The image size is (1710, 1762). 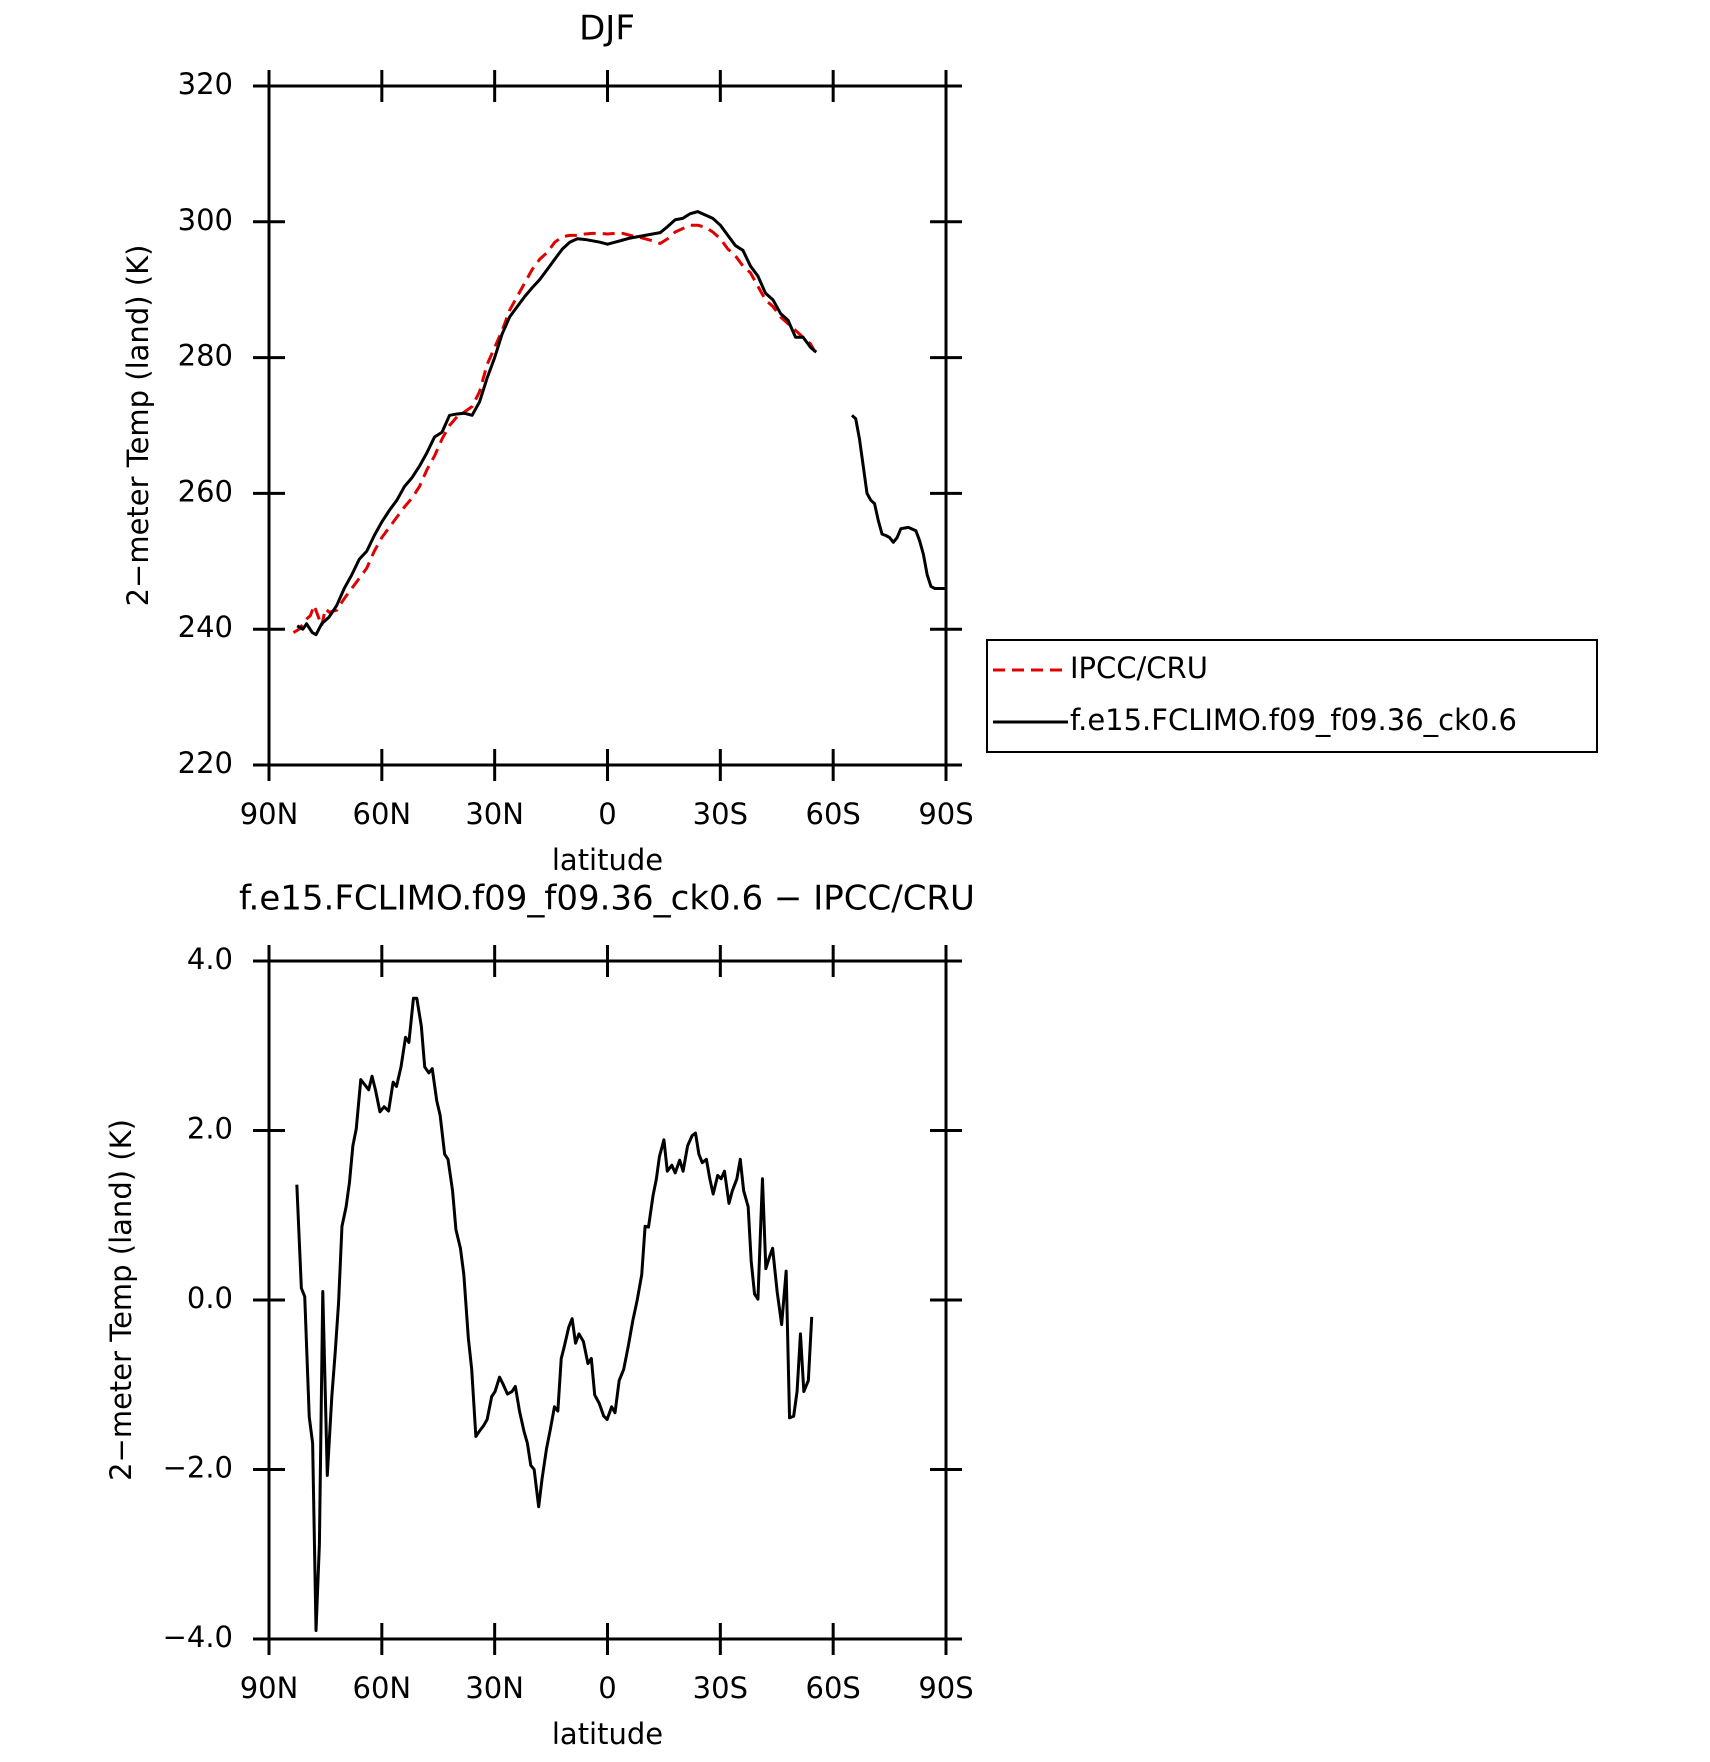 I want to click on y-tick-label: 280, so click(x=205, y=356).